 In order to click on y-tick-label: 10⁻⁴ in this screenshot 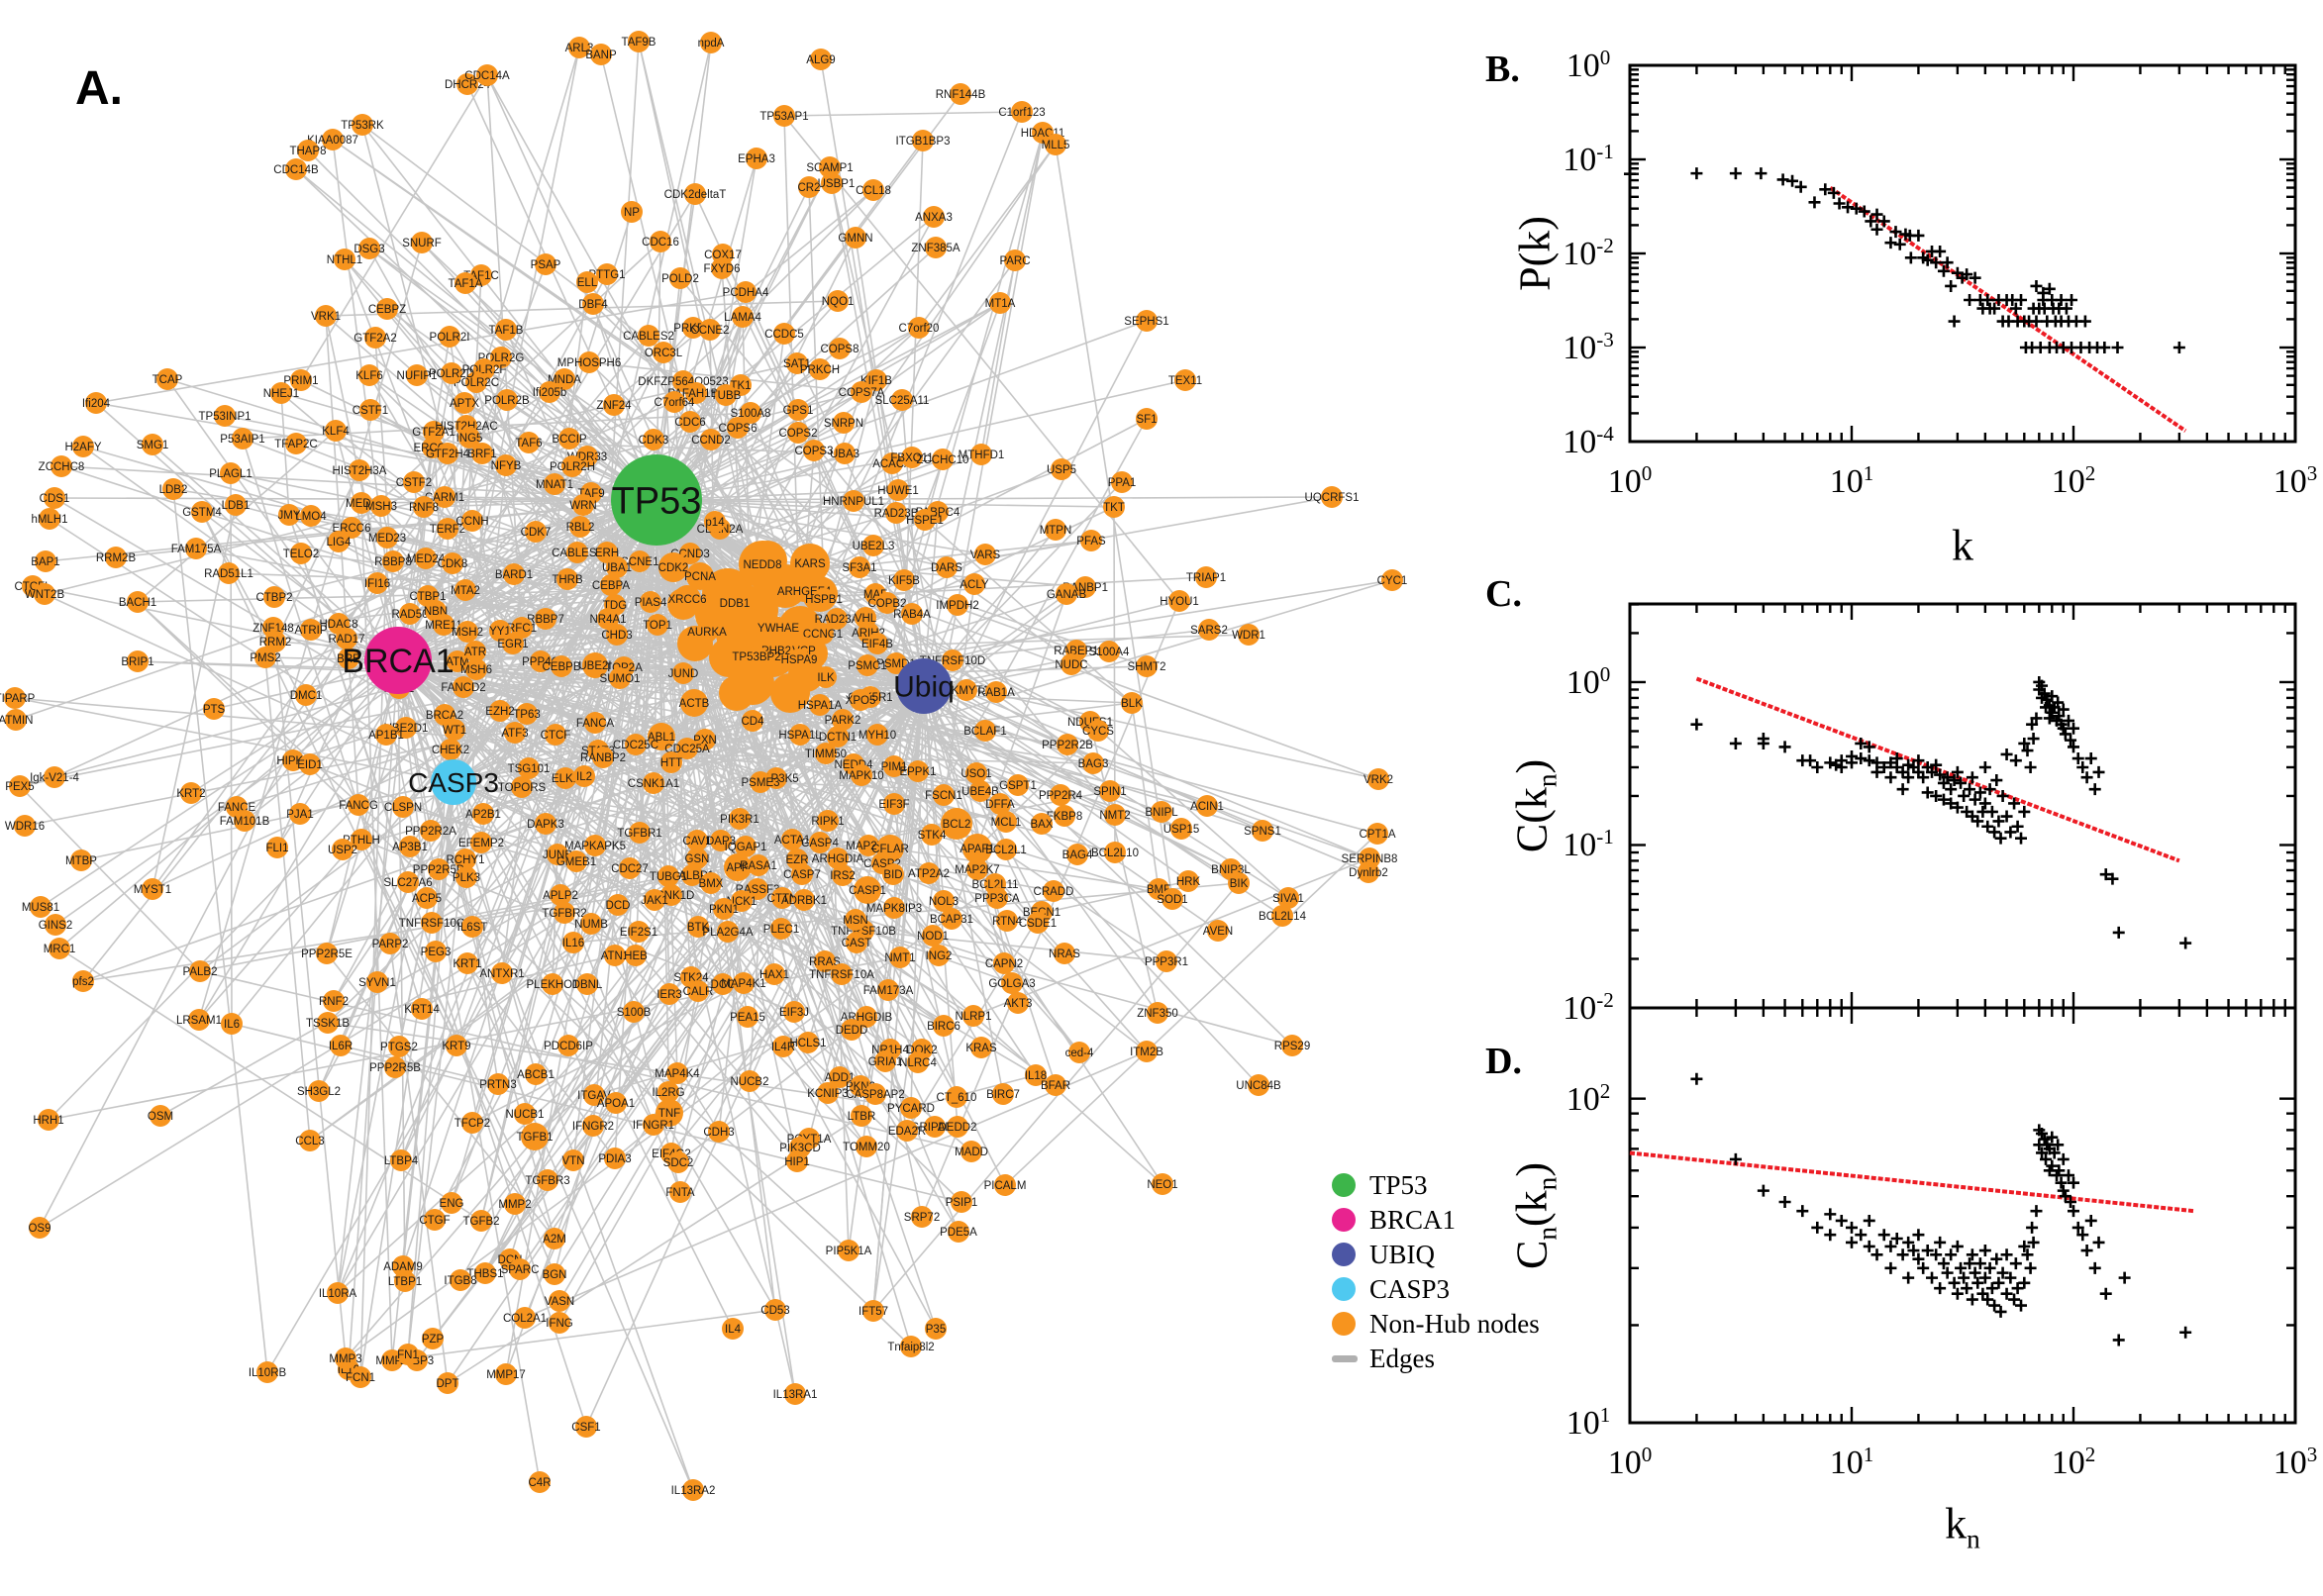, I will do `click(1588, 441)`.